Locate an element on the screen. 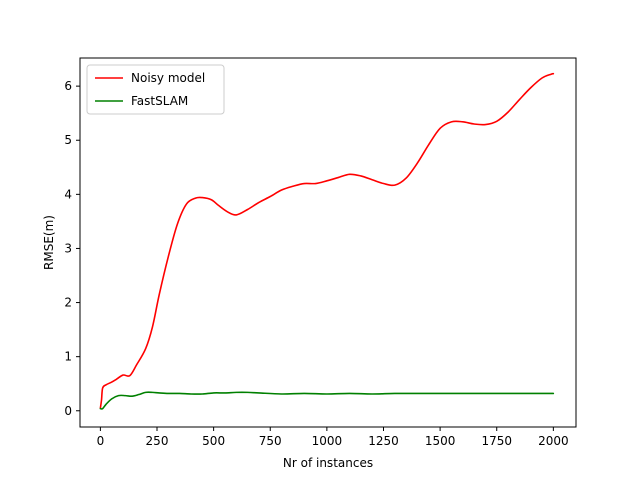 The image size is (640, 484). x-tick-label: 750 is located at coordinates (270, 441).